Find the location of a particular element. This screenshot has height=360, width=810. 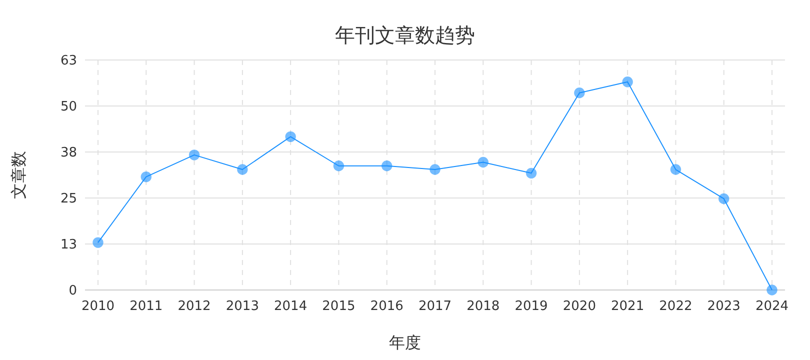

x-tick-label: 2021 is located at coordinates (627, 306).